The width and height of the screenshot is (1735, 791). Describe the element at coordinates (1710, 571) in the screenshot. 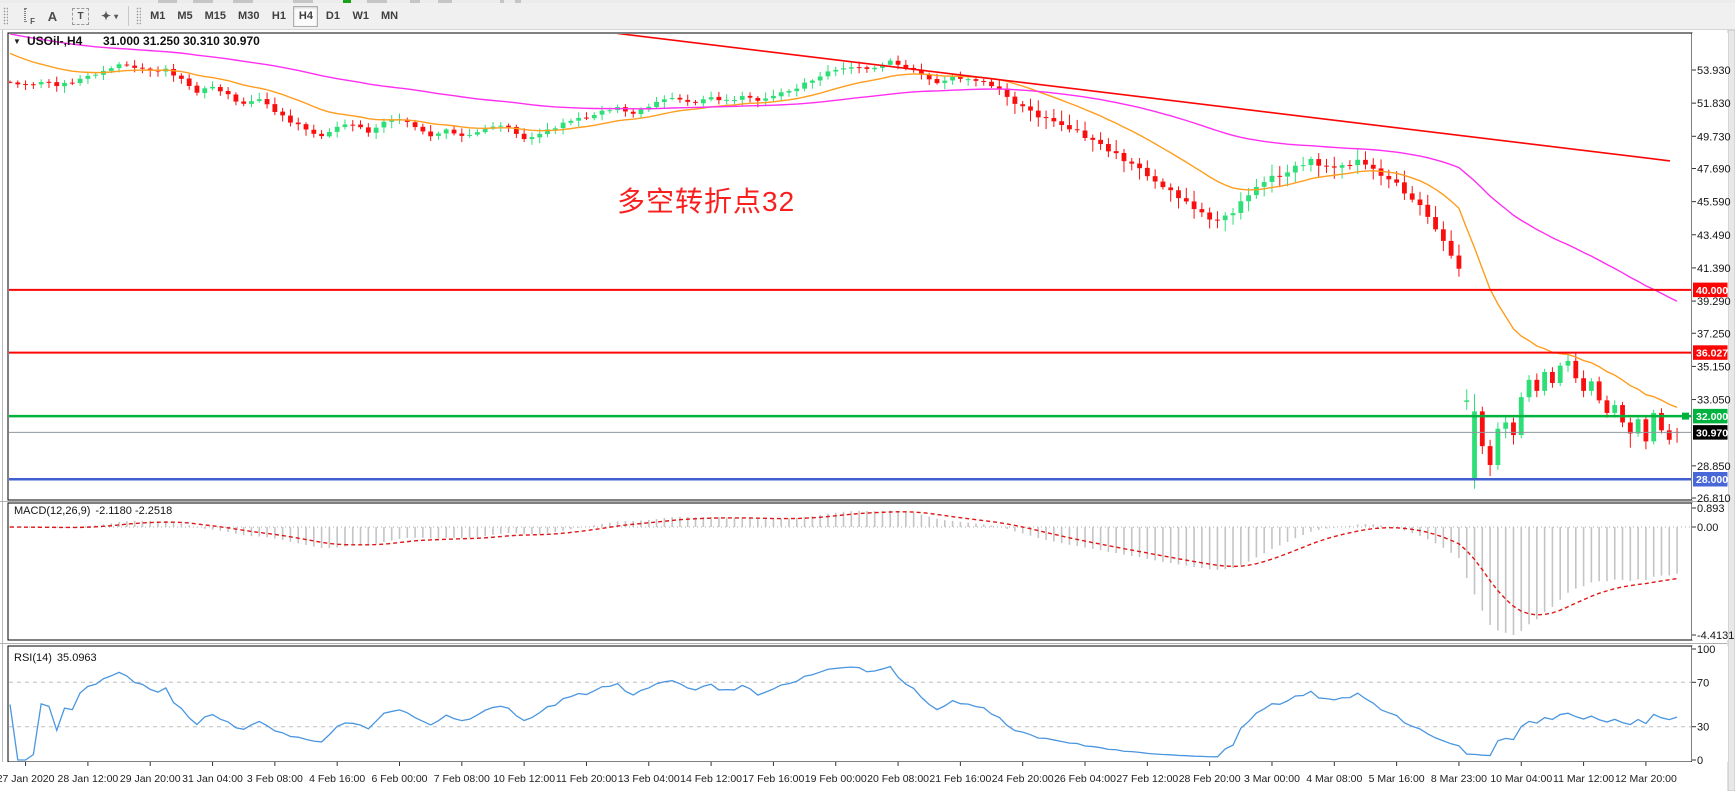

I see `macd-scale` at that location.